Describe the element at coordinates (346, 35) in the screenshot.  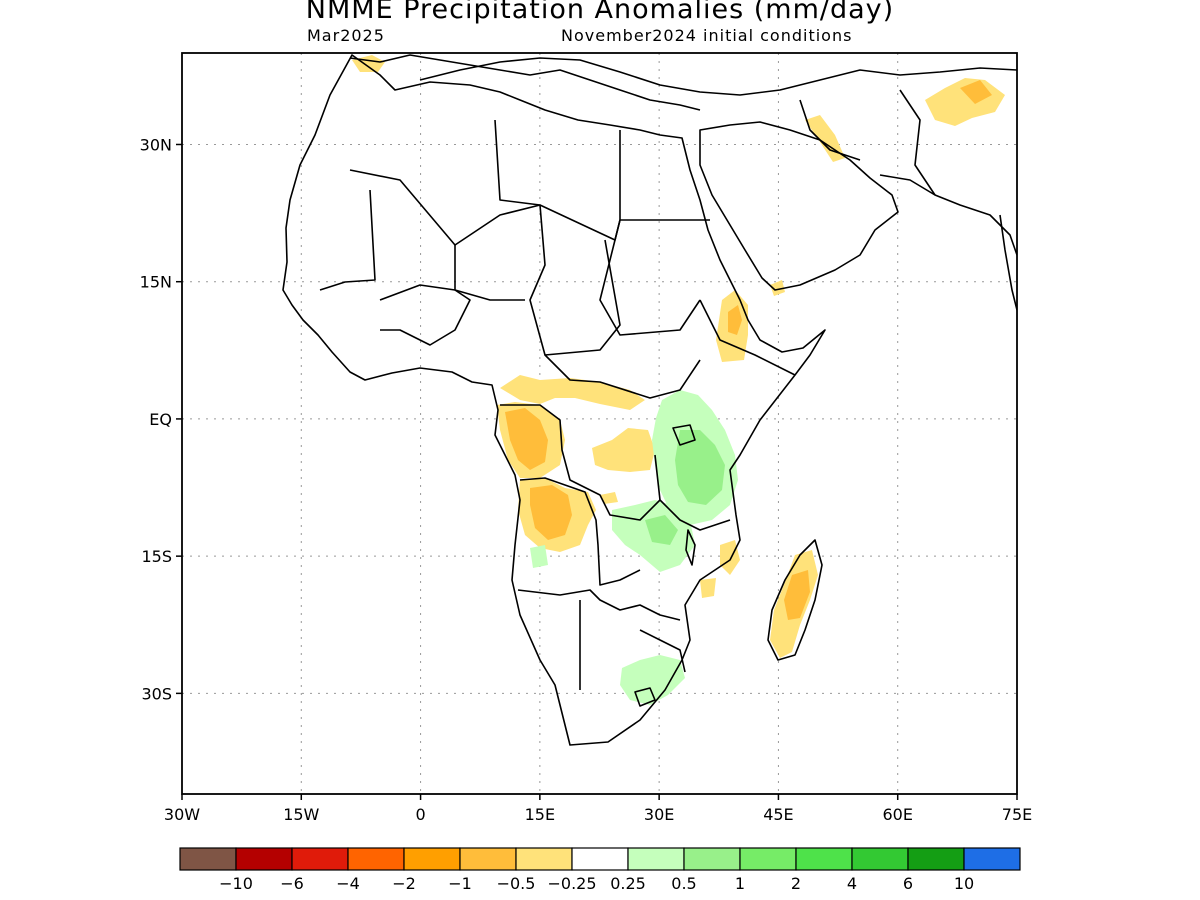
I see `valid-month-label: Mar2025` at that location.